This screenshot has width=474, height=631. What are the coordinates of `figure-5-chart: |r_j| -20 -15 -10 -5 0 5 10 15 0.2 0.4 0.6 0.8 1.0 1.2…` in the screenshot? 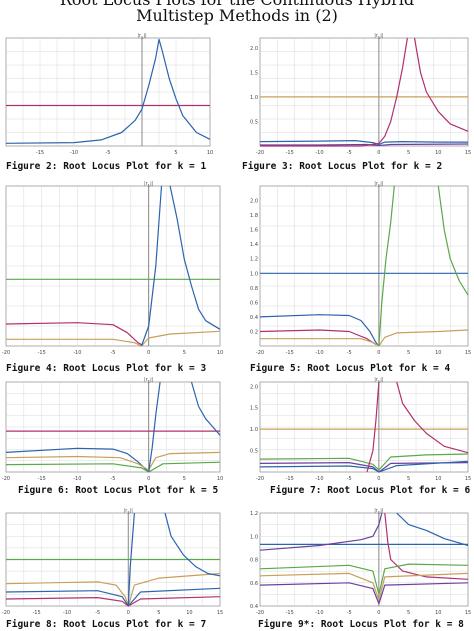 It's located at (360, 268).